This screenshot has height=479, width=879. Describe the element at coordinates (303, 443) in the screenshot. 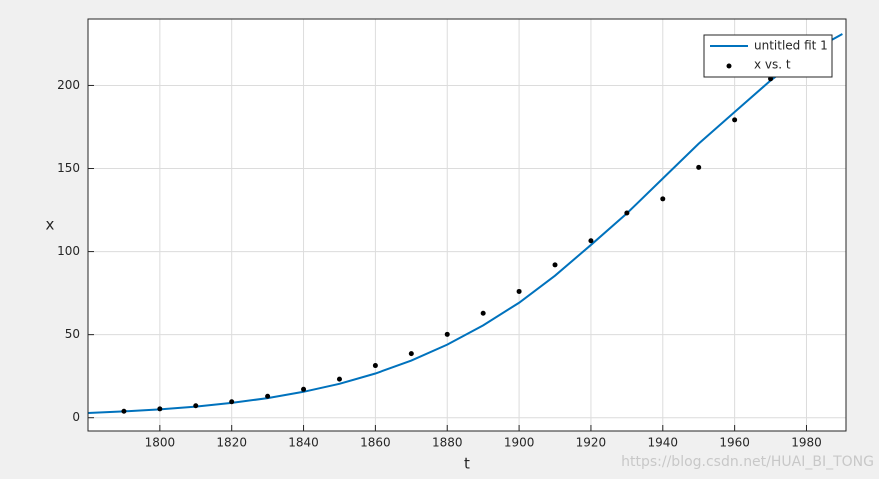

I see `x-tick-label: 1840` at that location.